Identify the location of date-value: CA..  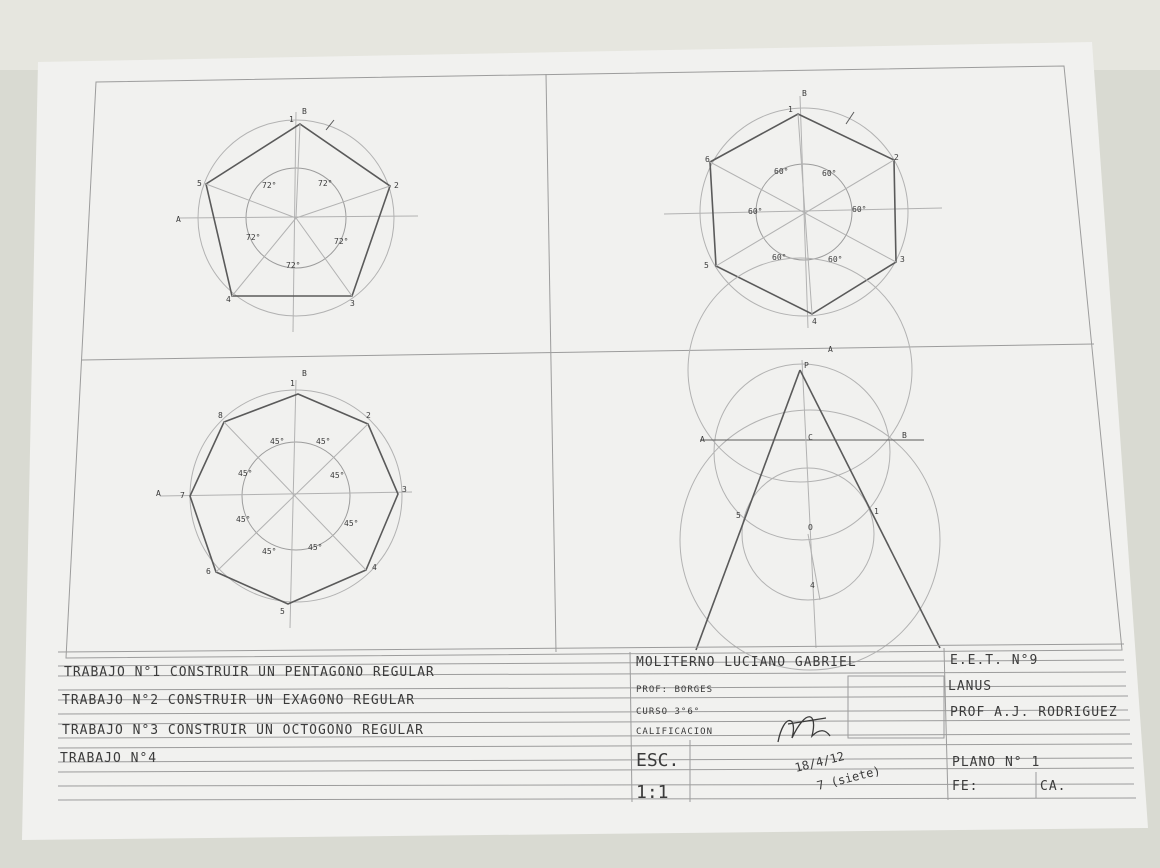
(1053, 786).